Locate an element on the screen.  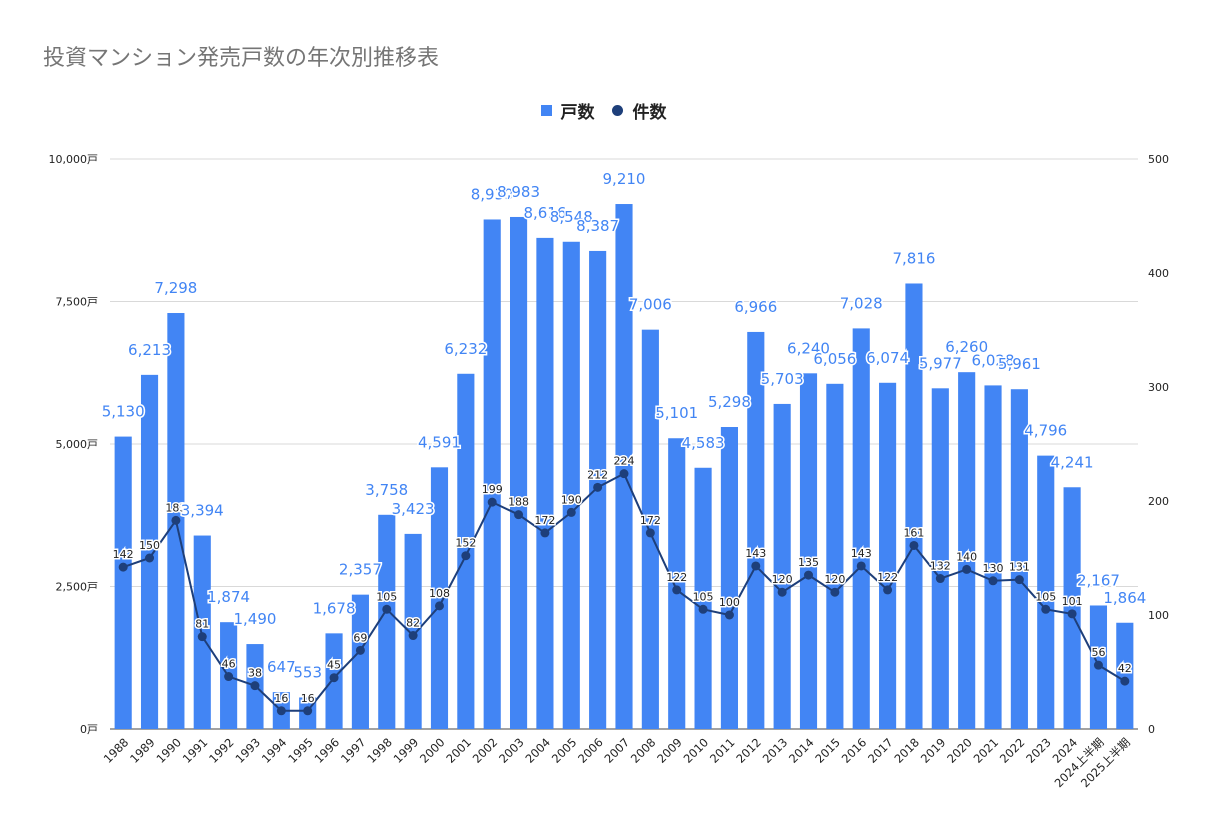
line-data-label: 108 is located at coordinates (439, 593).